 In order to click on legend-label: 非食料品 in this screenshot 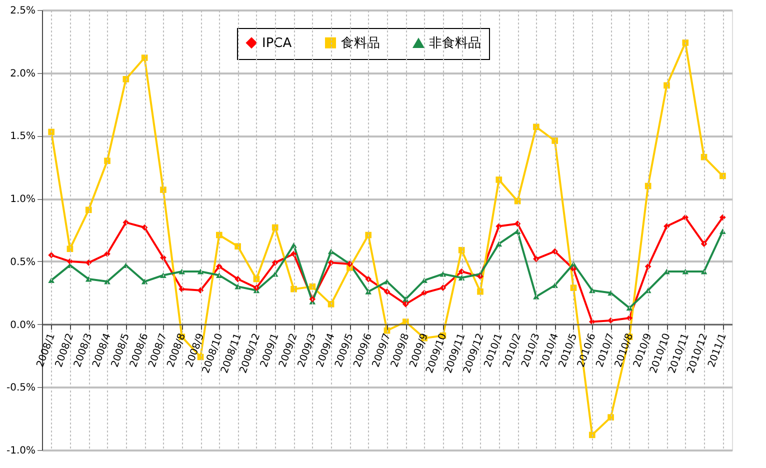, I will do `click(455, 44)`.